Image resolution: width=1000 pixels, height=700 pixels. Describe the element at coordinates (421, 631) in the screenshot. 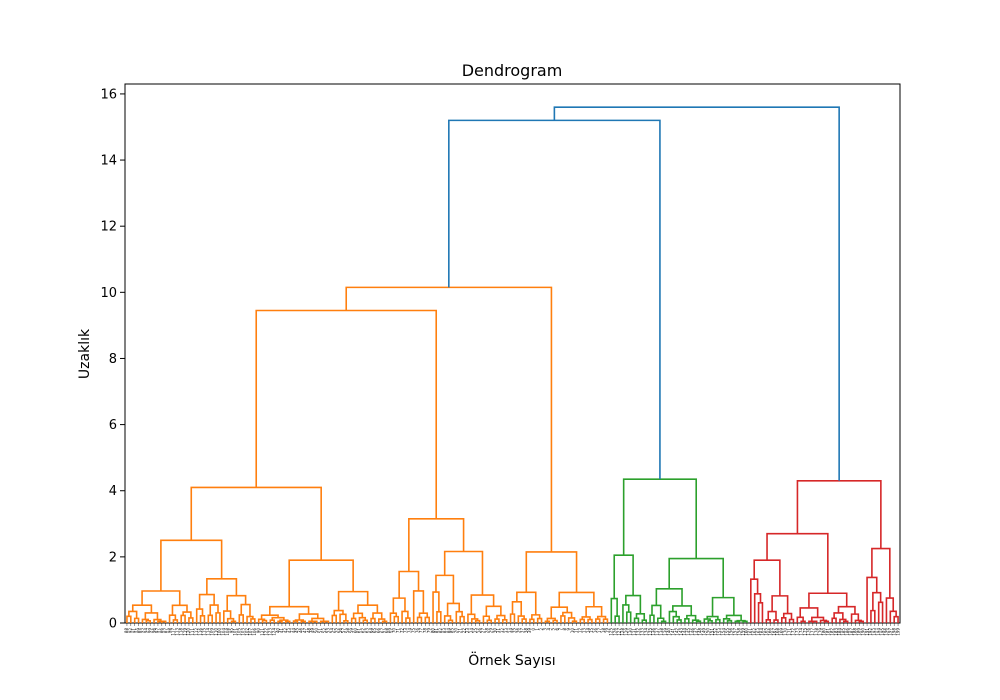

I see `leaf-label: 77` at that location.